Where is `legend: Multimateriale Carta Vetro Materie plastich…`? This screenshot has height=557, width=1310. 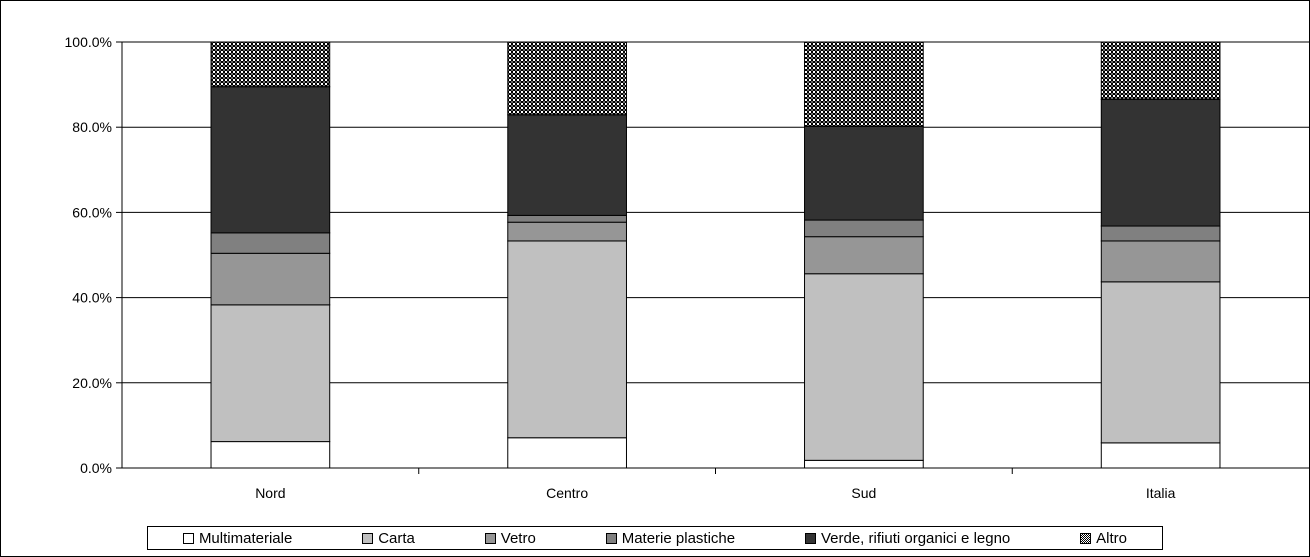
legend: Multimateriale Carta Vetro Materie plastich… is located at coordinates (655, 538).